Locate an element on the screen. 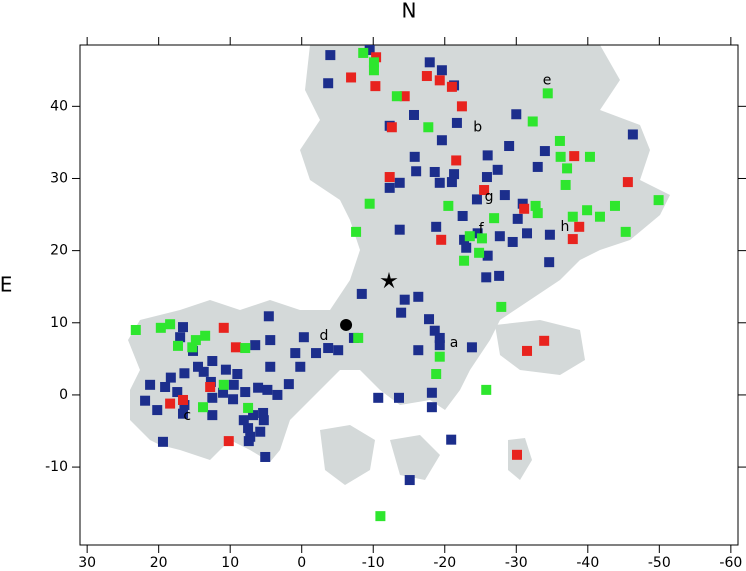 The width and height of the screenshot is (746, 571). annotation: d is located at coordinates (323, 336).